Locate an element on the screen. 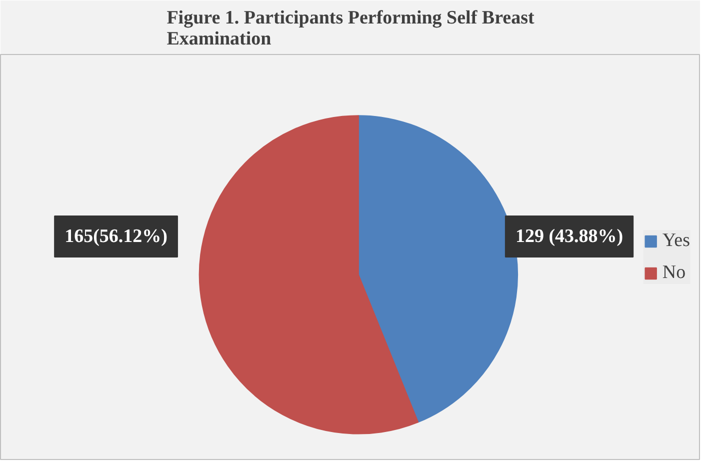 This screenshot has width=704, height=463. chart-title: Figure 1. Participants Performing Self Breast Examination is located at coordinates (350, 29).